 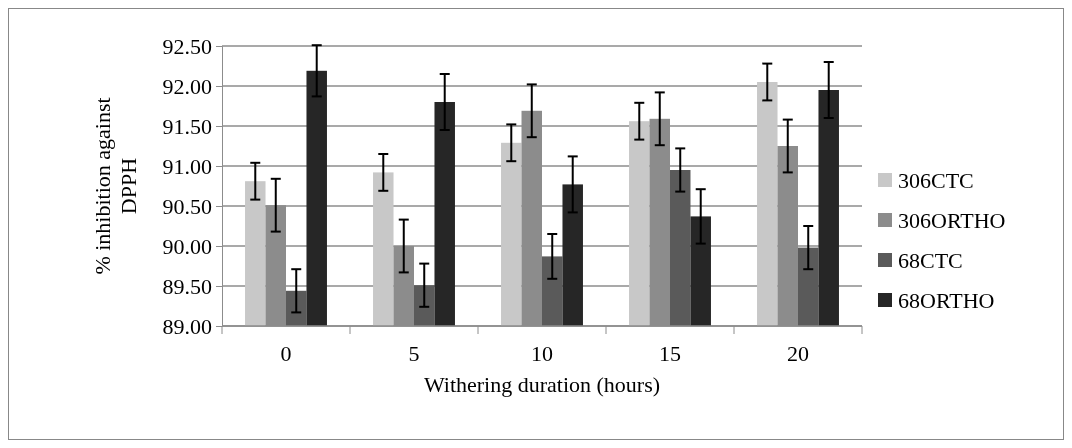 I want to click on legend-label: 68CTC, so click(x=930, y=260).